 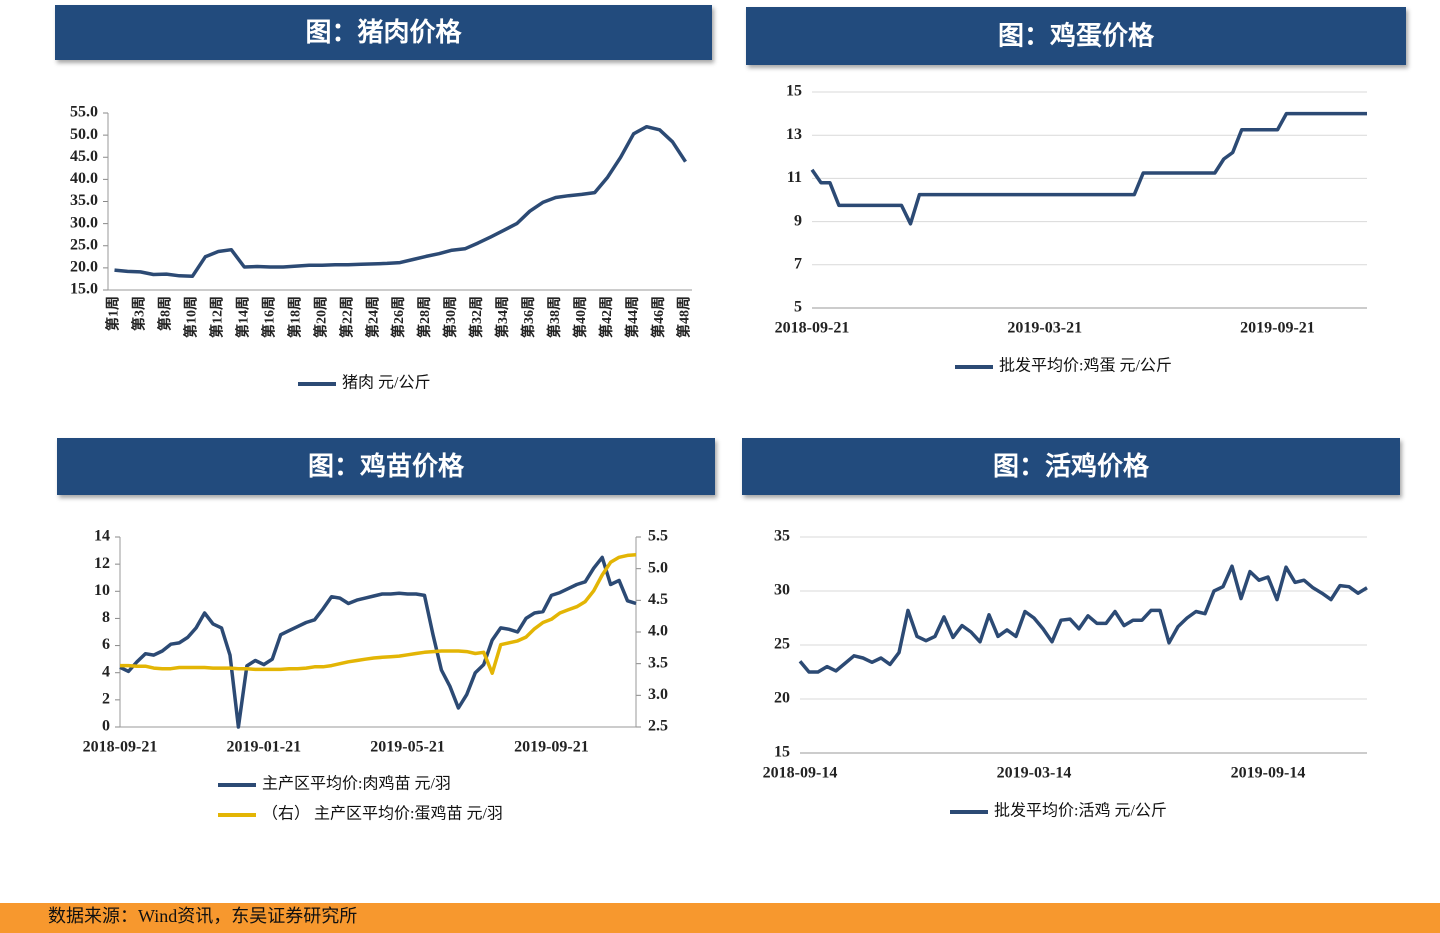 I want to click on y-tick-label: 20.0, so click(x=84, y=267).